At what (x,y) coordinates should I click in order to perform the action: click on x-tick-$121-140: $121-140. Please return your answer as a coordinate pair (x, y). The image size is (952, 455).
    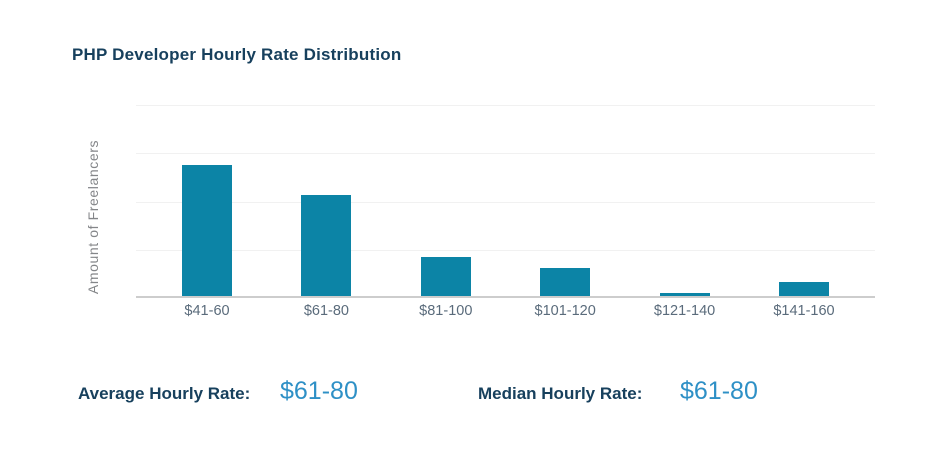
    Looking at the image, I should click on (684, 312).